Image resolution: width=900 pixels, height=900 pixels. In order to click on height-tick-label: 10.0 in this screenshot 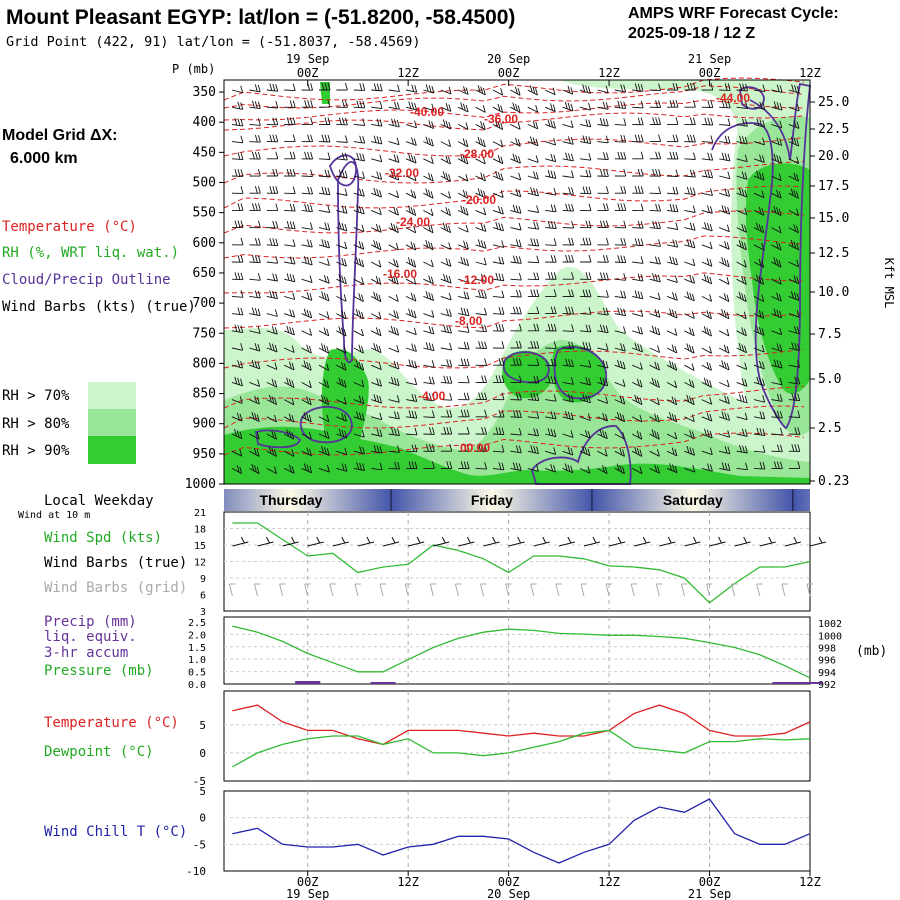, I will do `click(833, 292)`.